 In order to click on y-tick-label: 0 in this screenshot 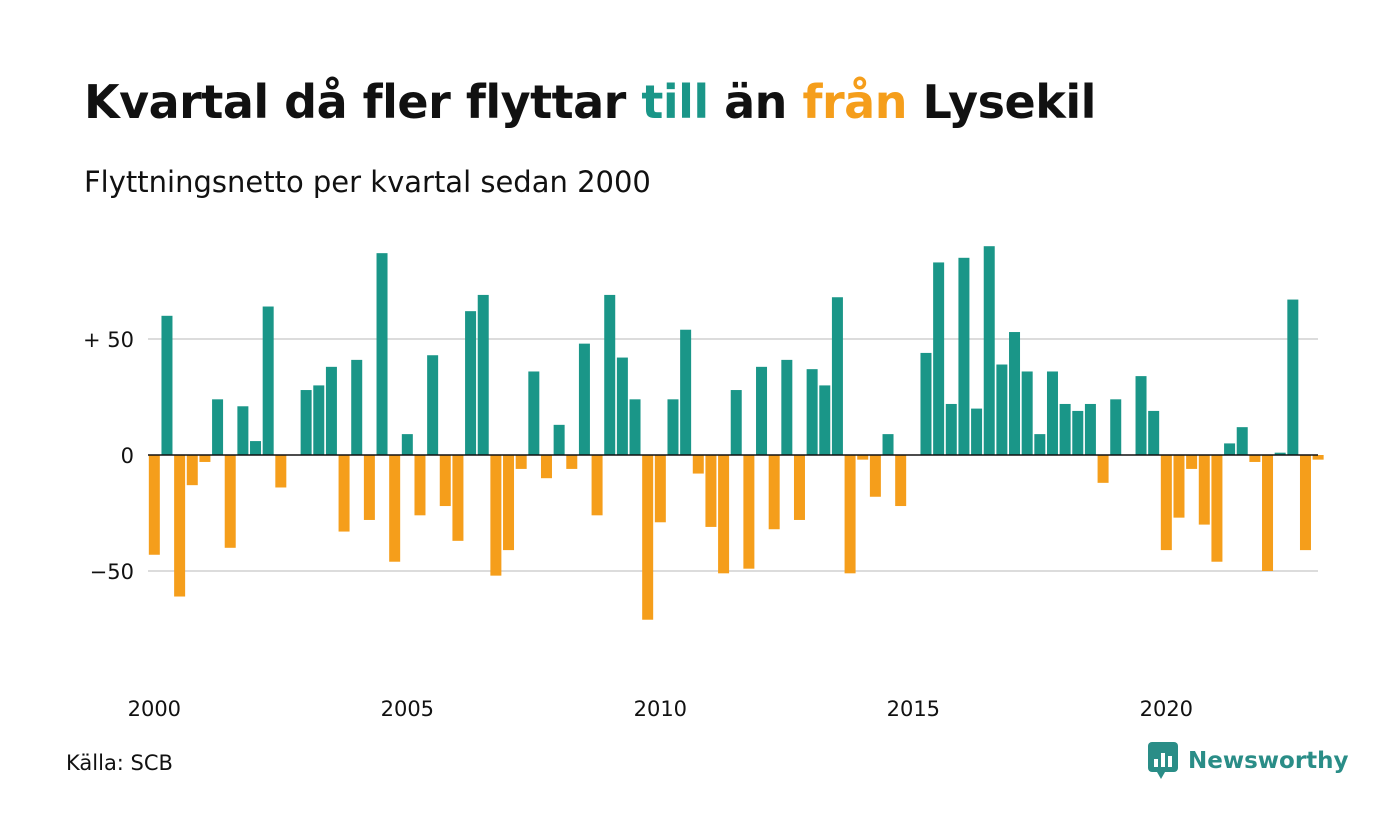, I will do `click(127, 456)`.